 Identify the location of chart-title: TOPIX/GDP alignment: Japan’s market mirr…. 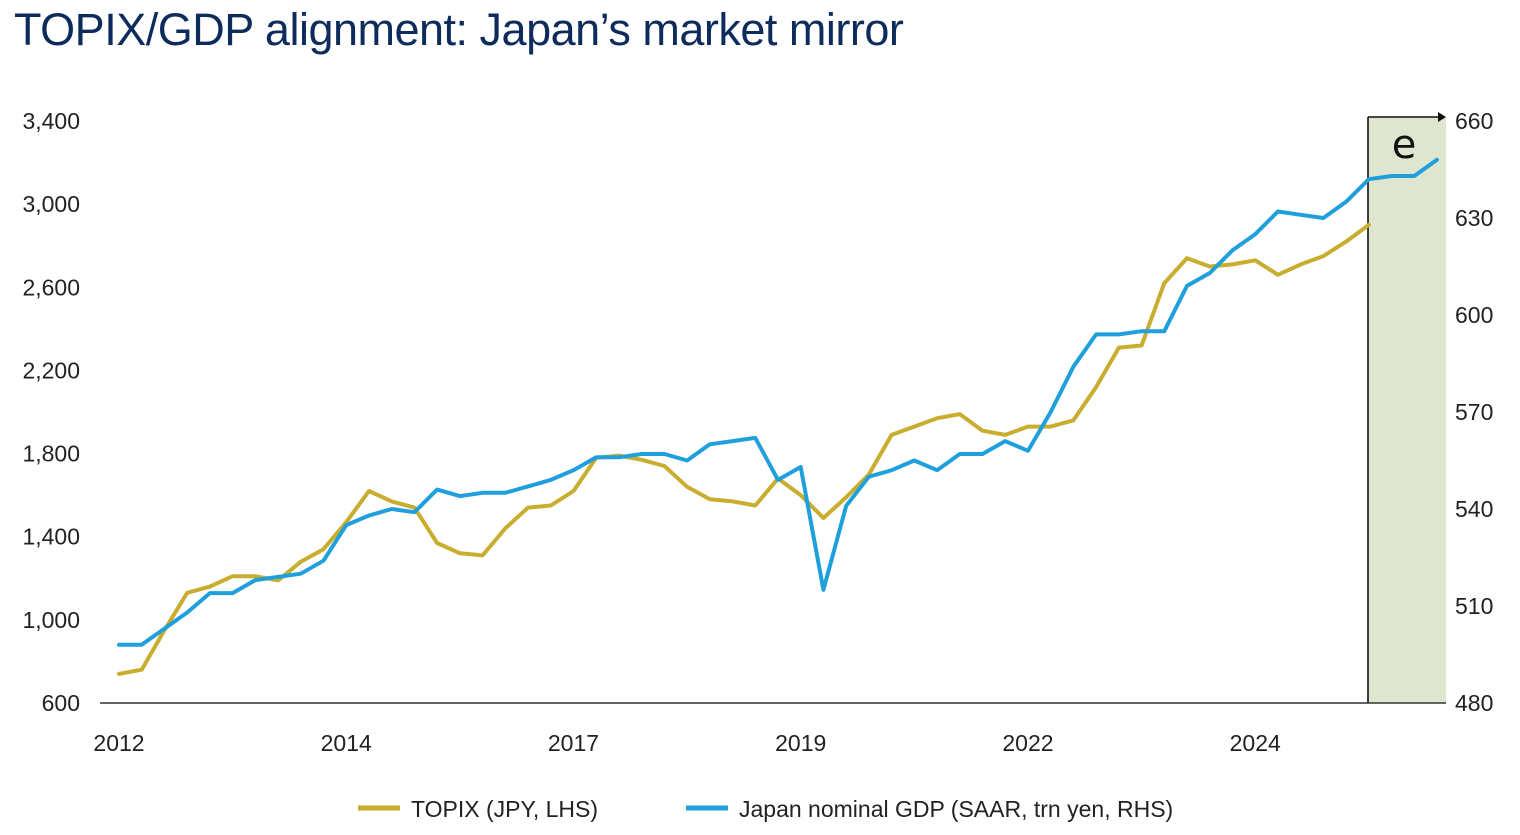
(459, 29).